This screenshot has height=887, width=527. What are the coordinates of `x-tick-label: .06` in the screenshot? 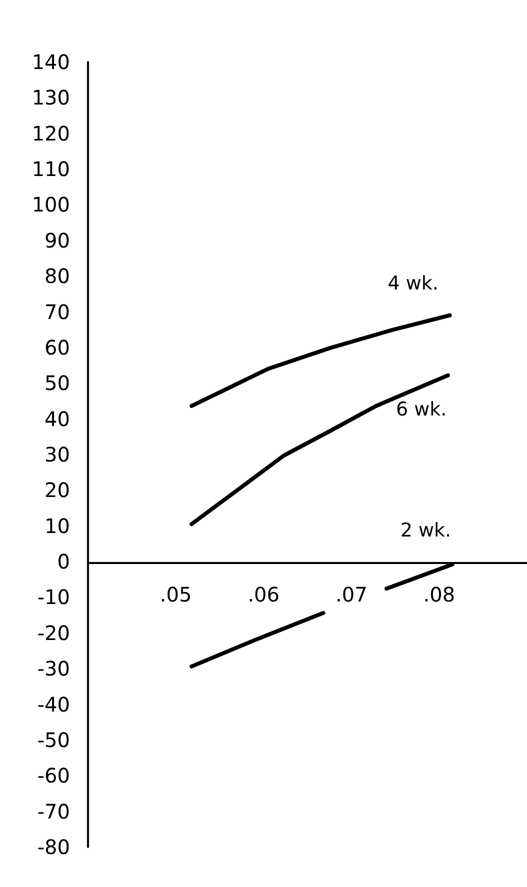 It's located at (264, 594).